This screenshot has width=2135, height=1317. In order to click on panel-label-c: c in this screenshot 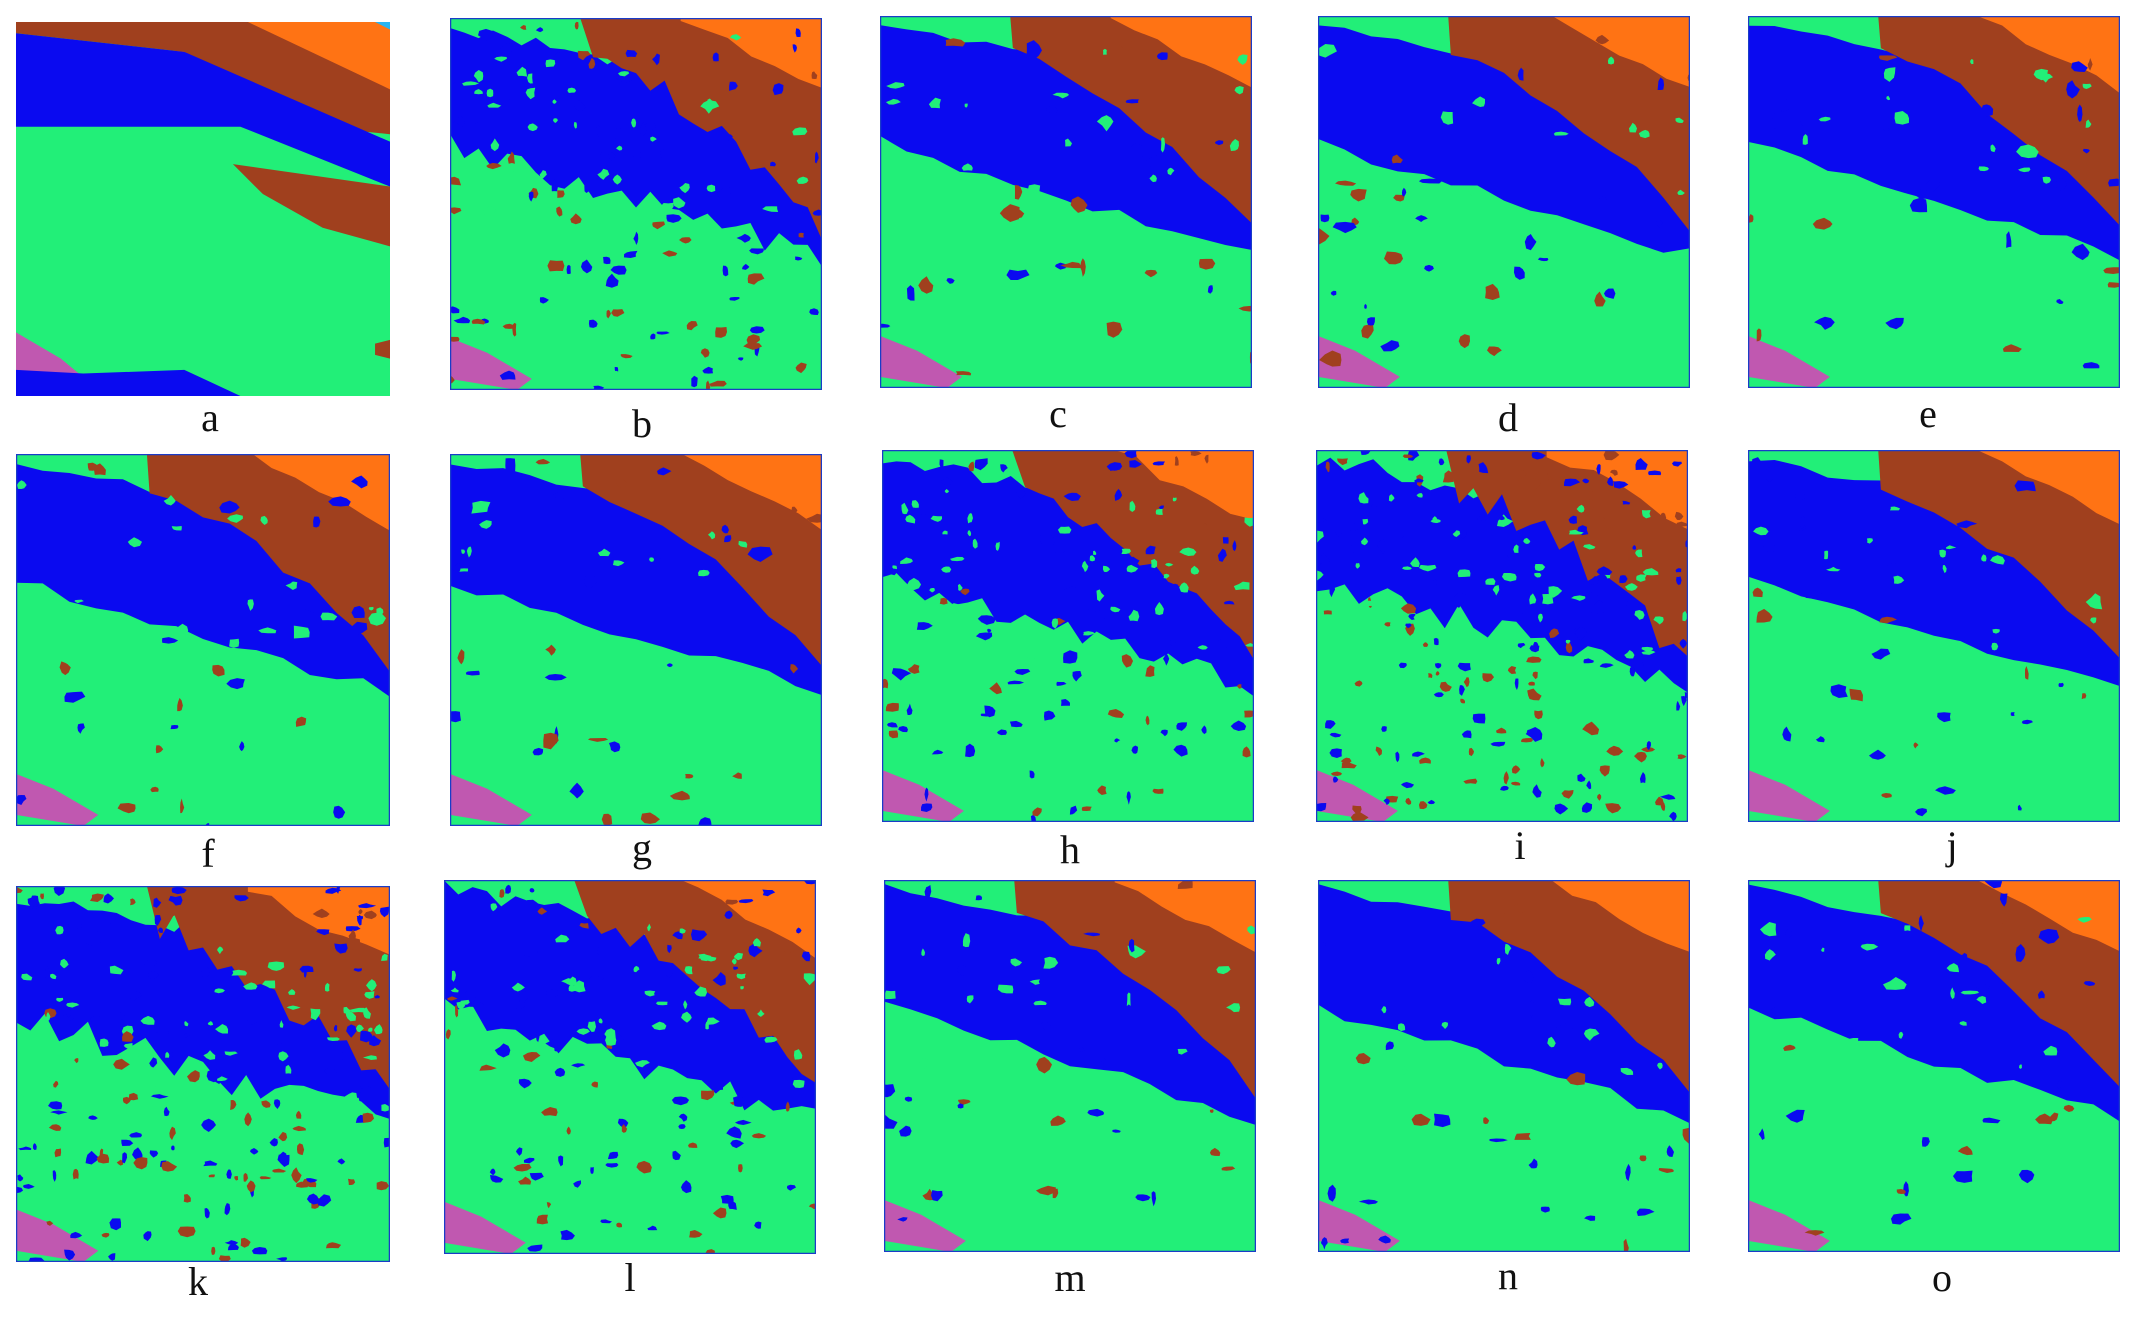, I will do `click(1058, 413)`.